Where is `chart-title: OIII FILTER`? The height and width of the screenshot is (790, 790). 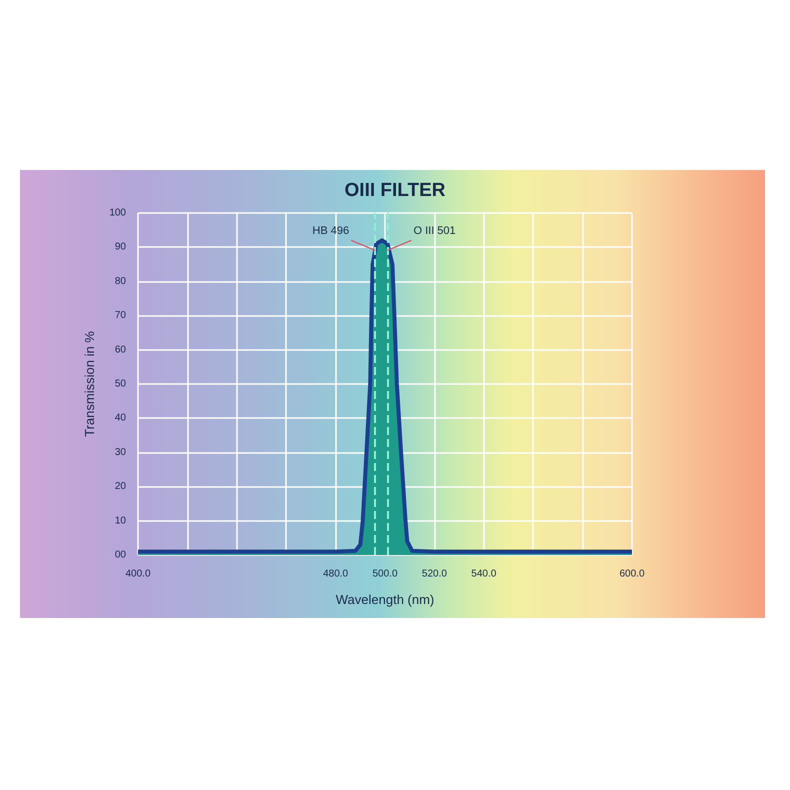
chart-title: OIII FILTER is located at coordinates (395, 190).